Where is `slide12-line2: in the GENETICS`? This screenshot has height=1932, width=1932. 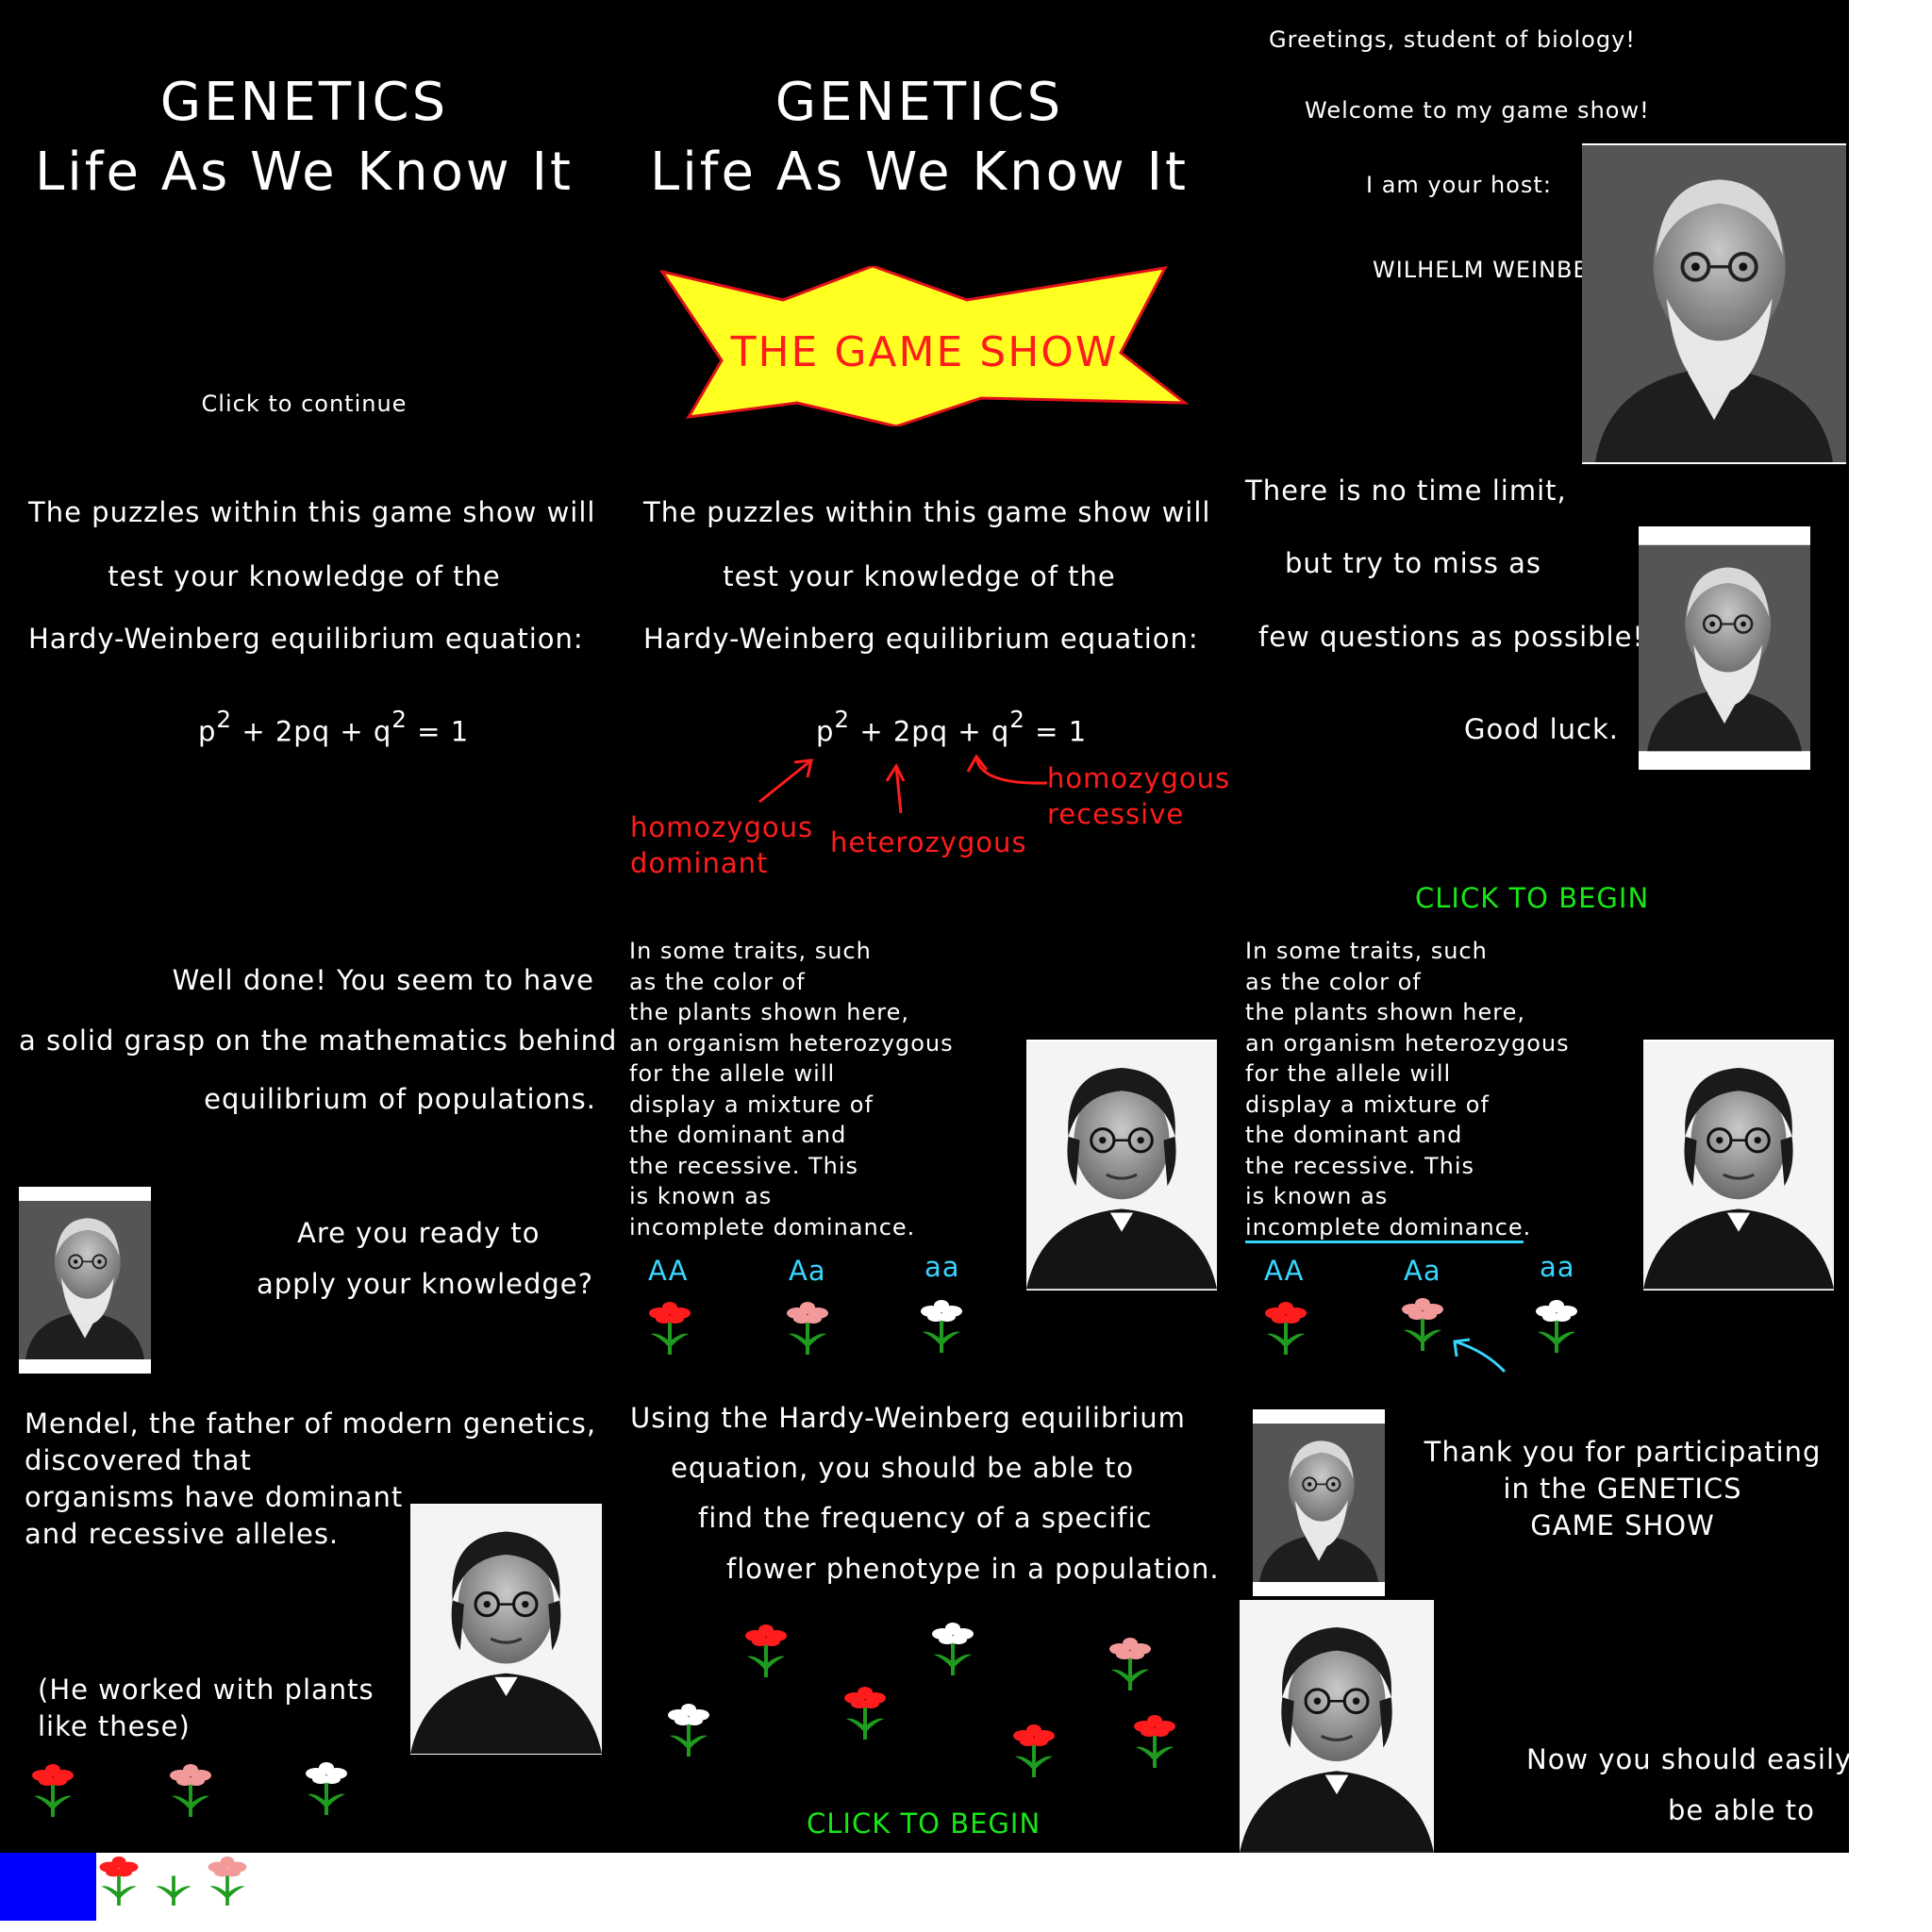 slide12-line2: in the GENETICS is located at coordinates (1623, 1489).